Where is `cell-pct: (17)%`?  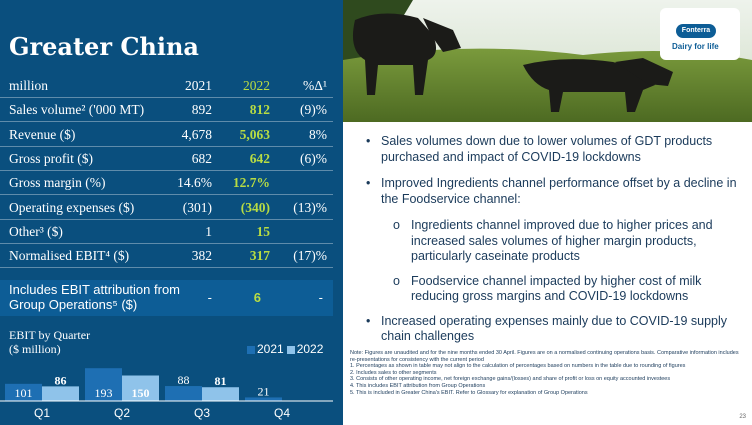 cell-pct: (17)% is located at coordinates (310, 256).